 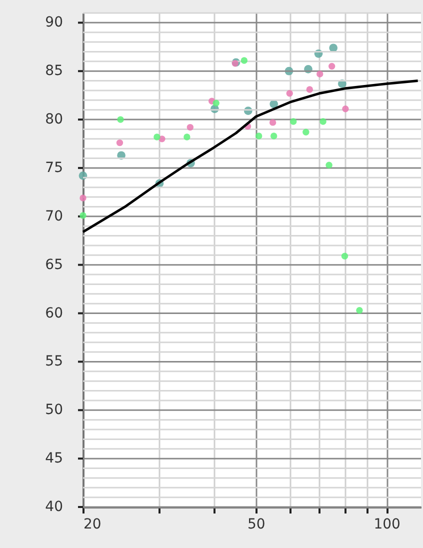 I want to click on y-tick-label: 55, so click(x=54, y=362).